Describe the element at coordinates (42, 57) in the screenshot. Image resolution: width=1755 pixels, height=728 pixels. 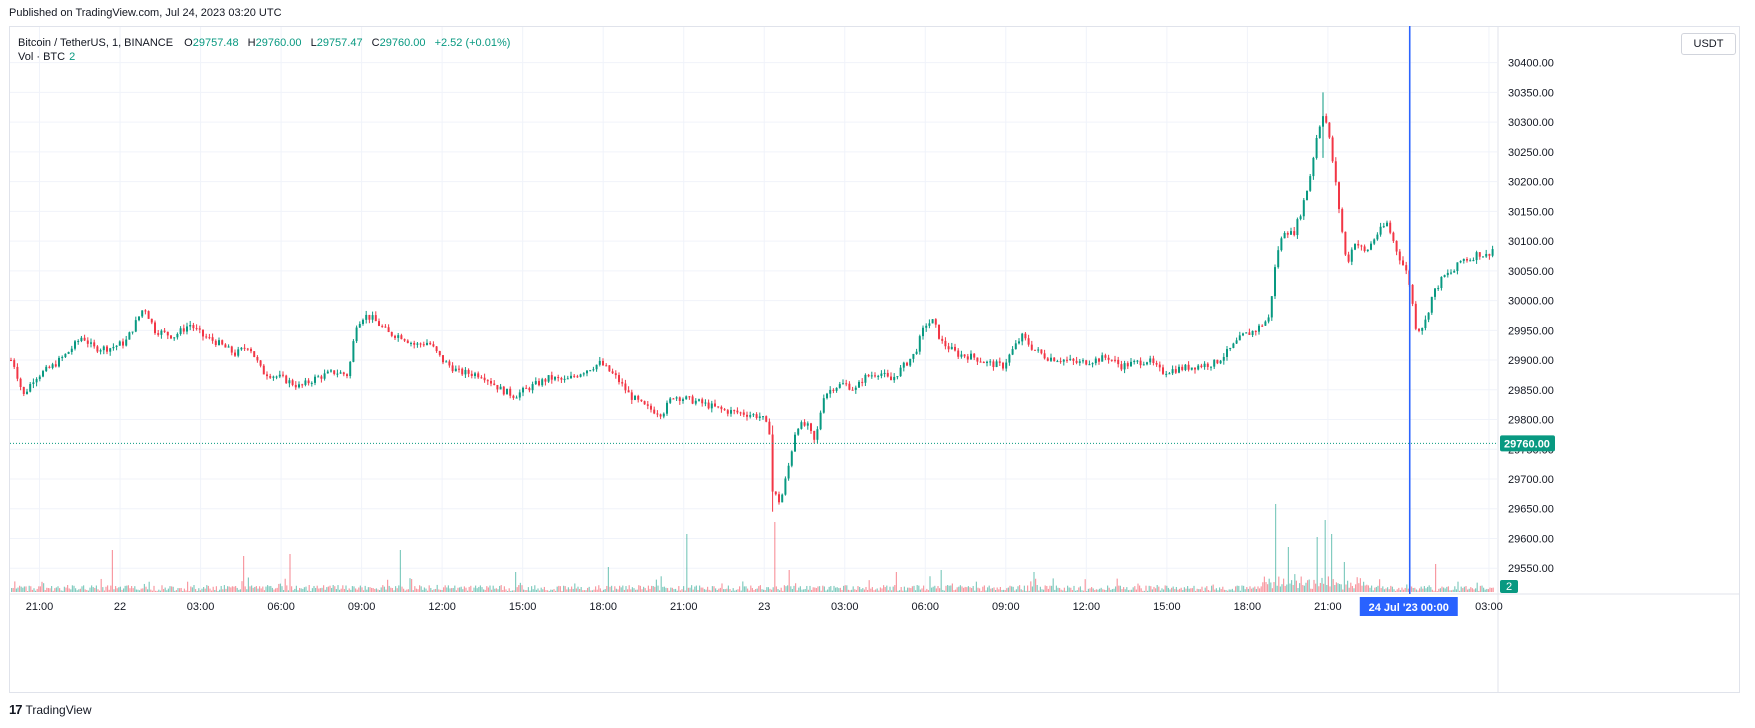
I see `volume-label: Vol · BTC` at that location.